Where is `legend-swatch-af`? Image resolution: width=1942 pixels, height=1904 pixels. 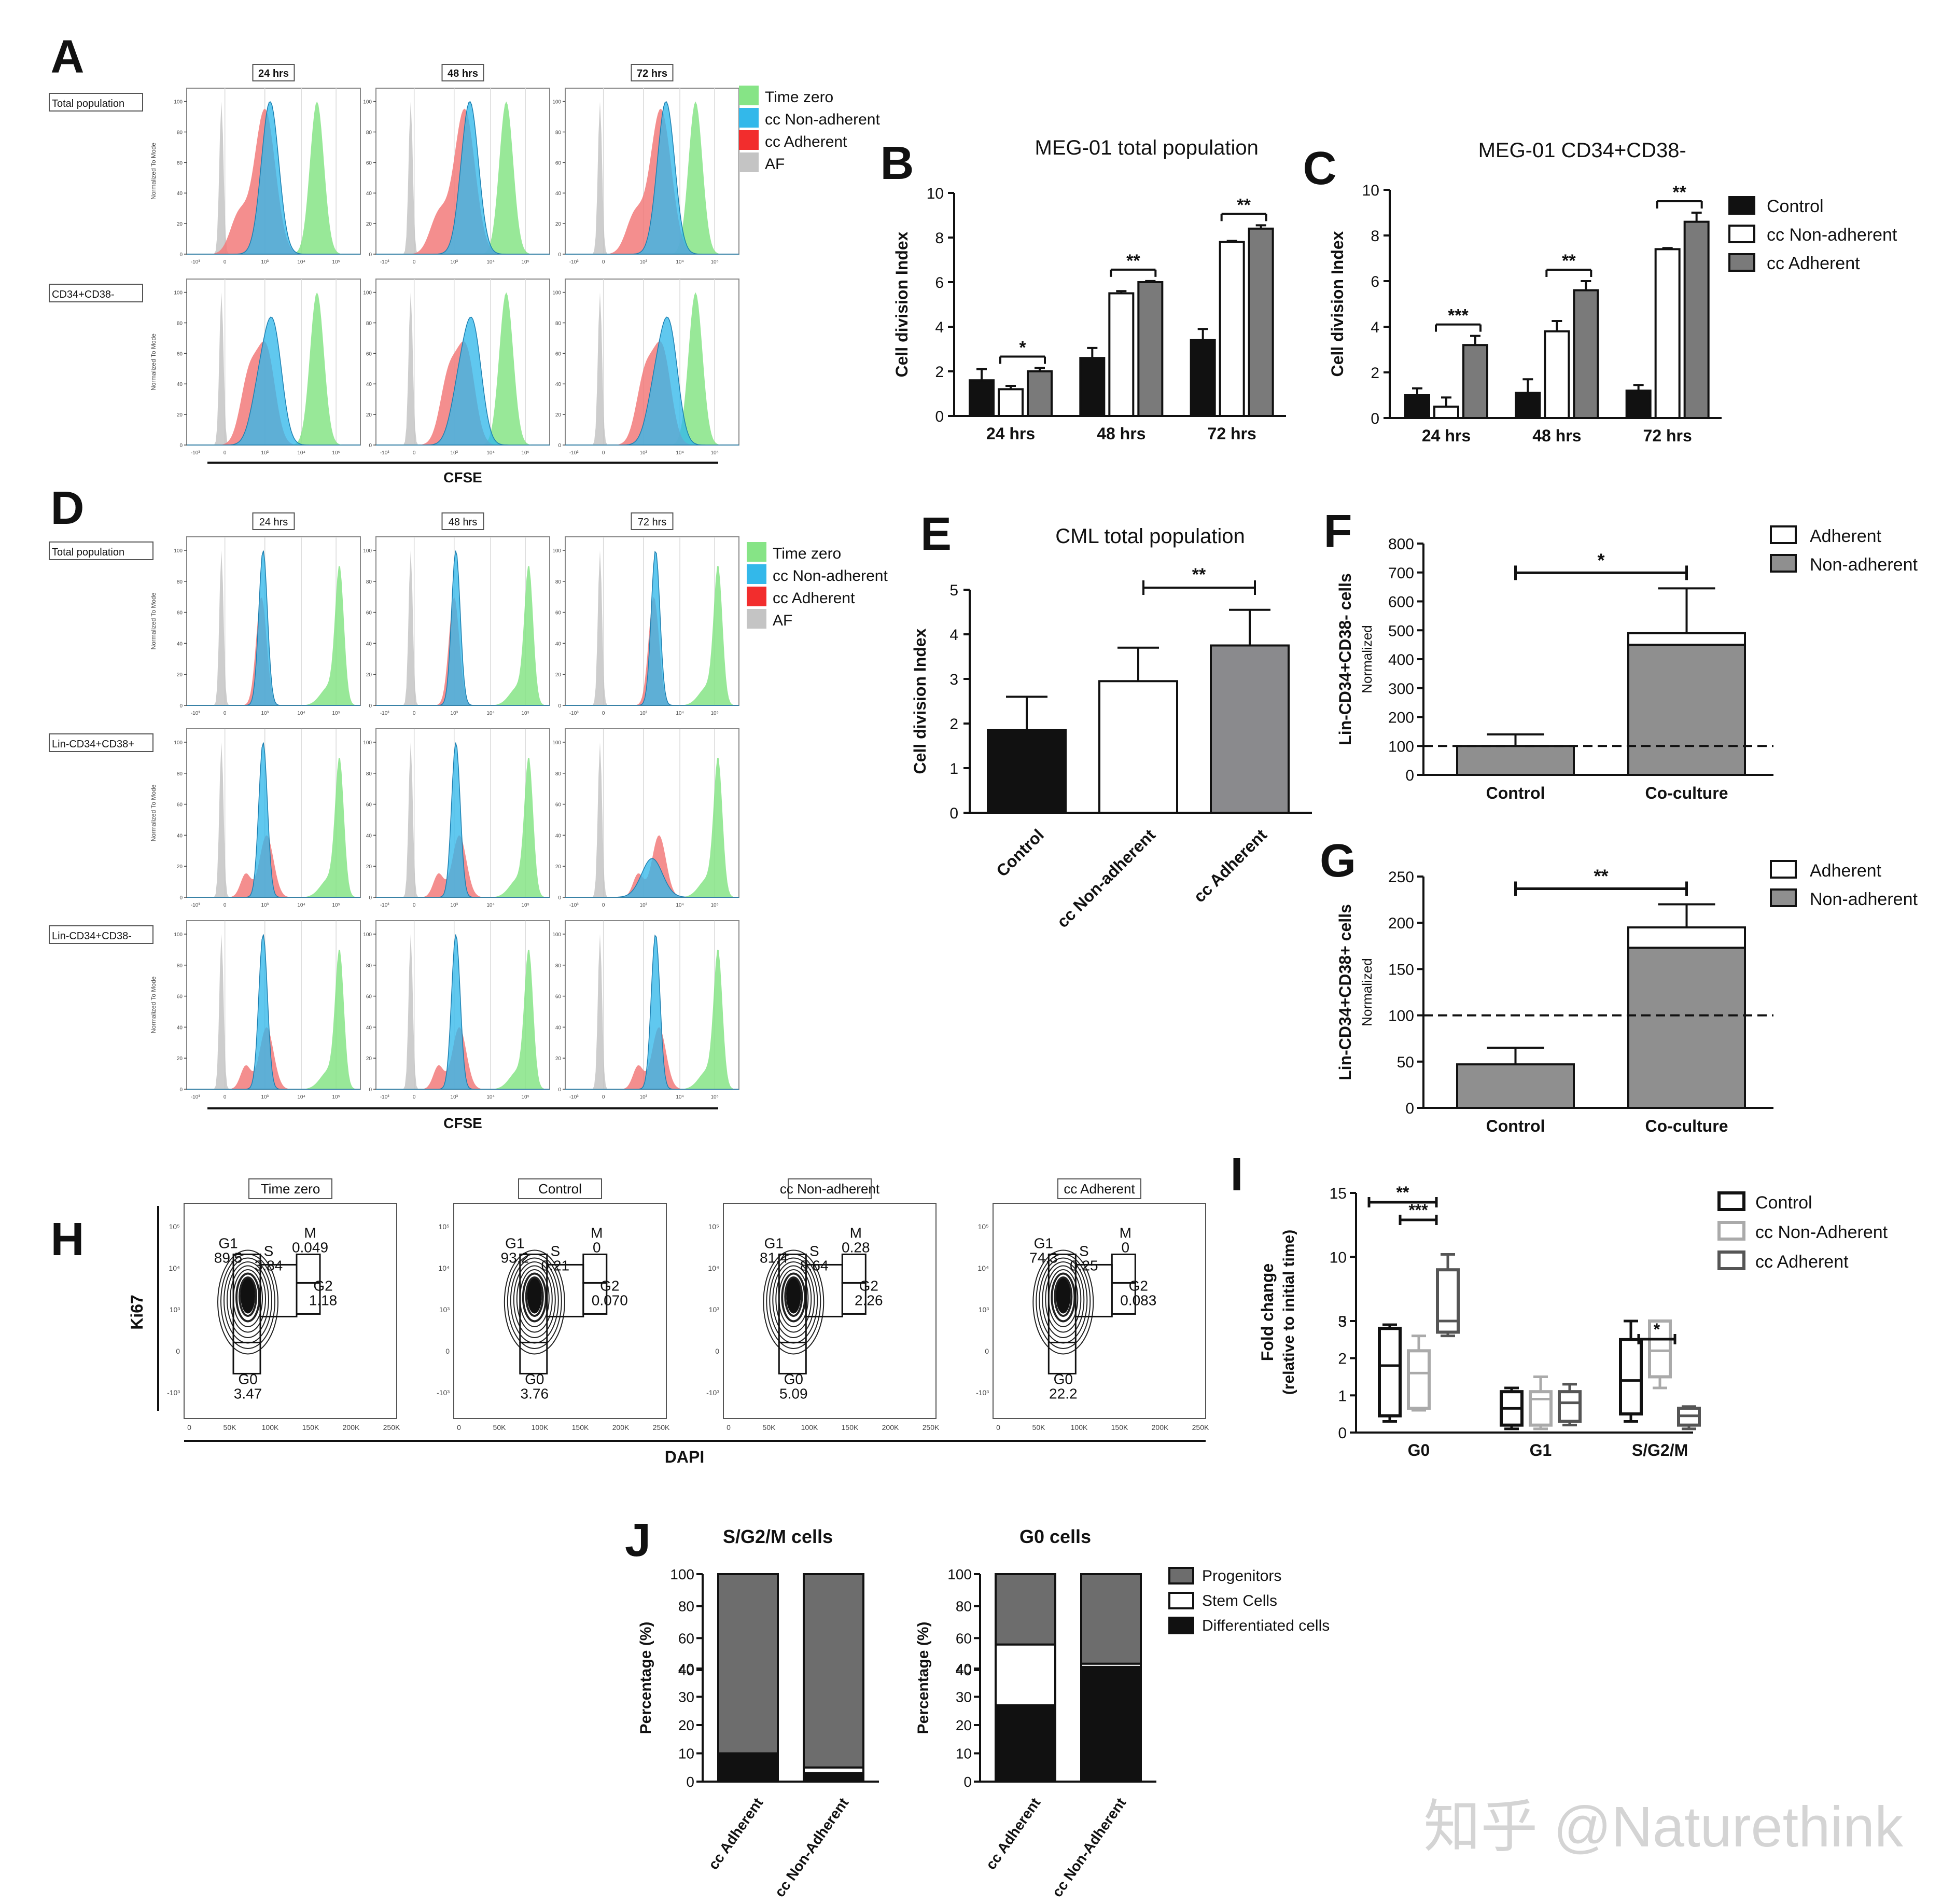
legend-swatch-af is located at coordinates (756, 619).